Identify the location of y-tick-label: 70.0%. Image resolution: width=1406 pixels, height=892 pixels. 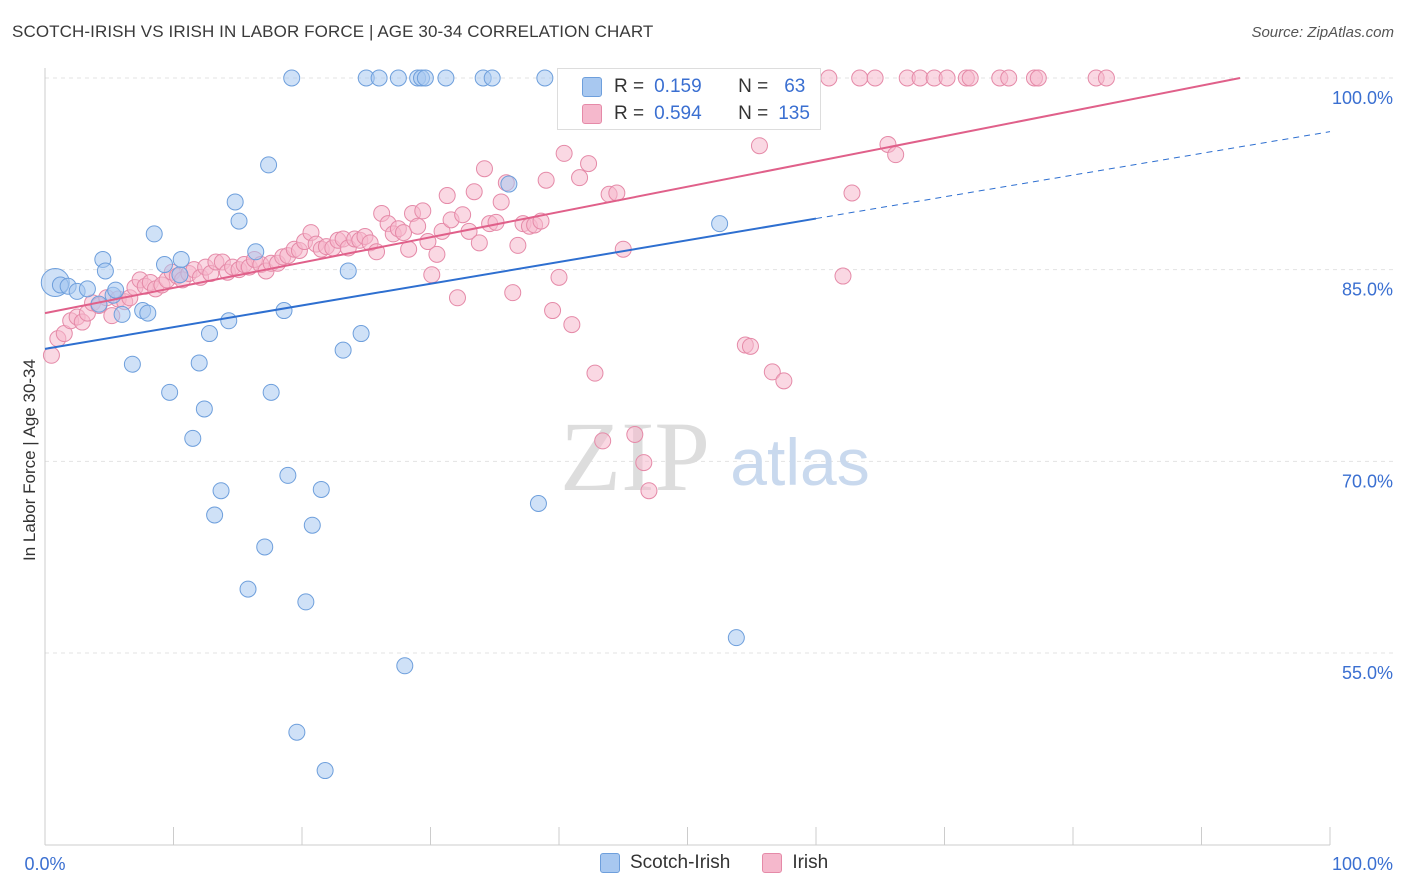
(1367, 481).